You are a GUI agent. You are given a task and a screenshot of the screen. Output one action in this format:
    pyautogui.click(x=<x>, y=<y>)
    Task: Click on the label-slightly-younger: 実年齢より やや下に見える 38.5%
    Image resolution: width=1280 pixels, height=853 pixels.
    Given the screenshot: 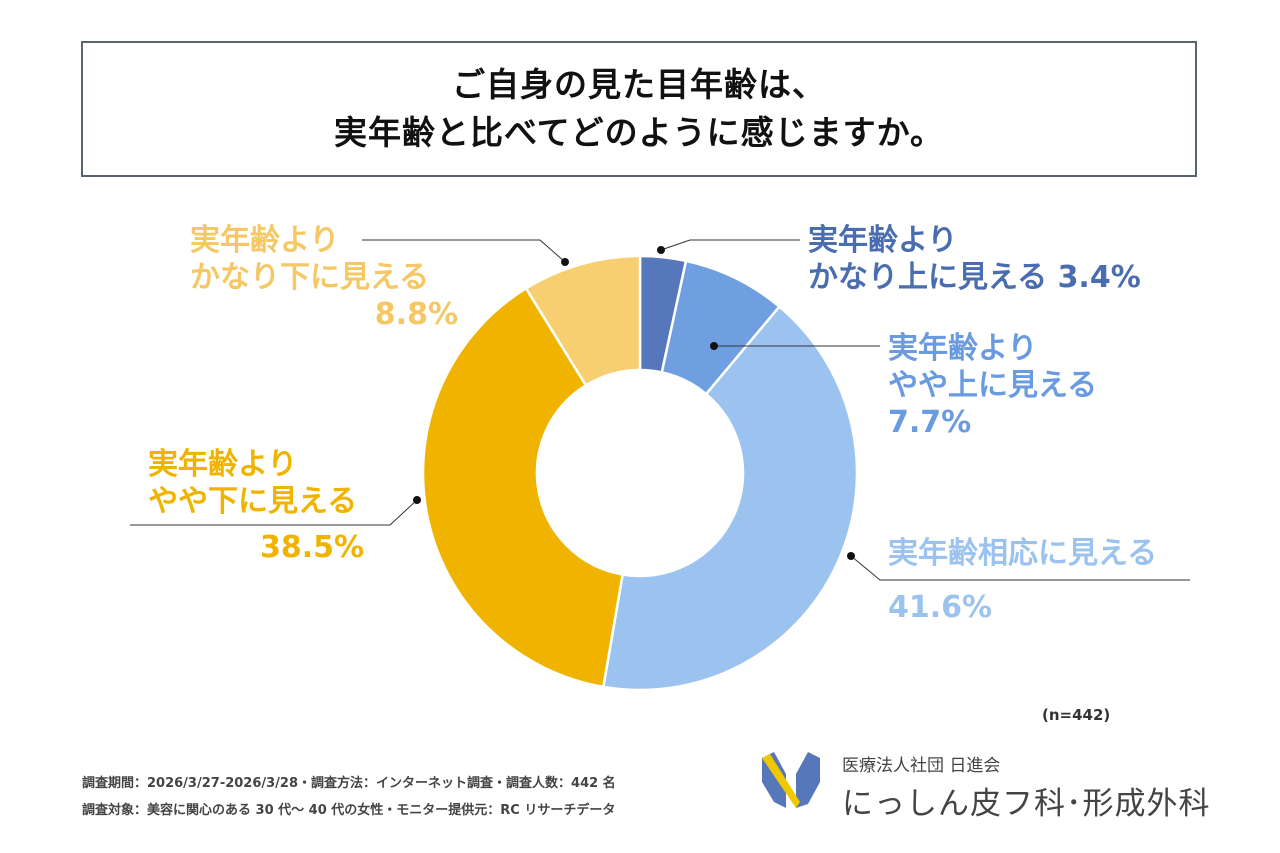 What is the action you would take?
    pyautogui.click(x=256, y=506)
    